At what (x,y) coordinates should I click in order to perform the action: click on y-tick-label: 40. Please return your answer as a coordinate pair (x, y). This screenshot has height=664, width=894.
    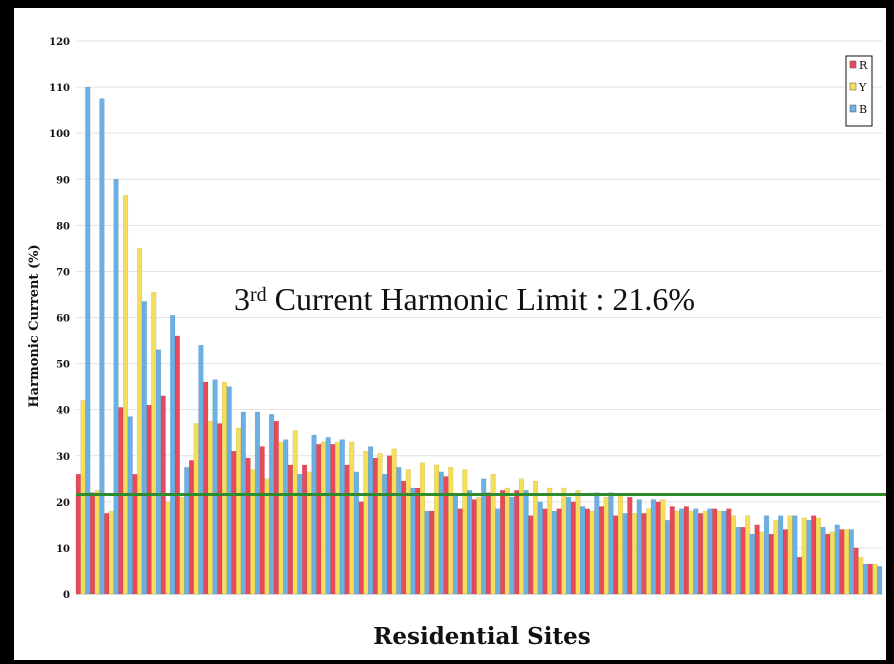
    Looking at the image, I should click on (63, 411).